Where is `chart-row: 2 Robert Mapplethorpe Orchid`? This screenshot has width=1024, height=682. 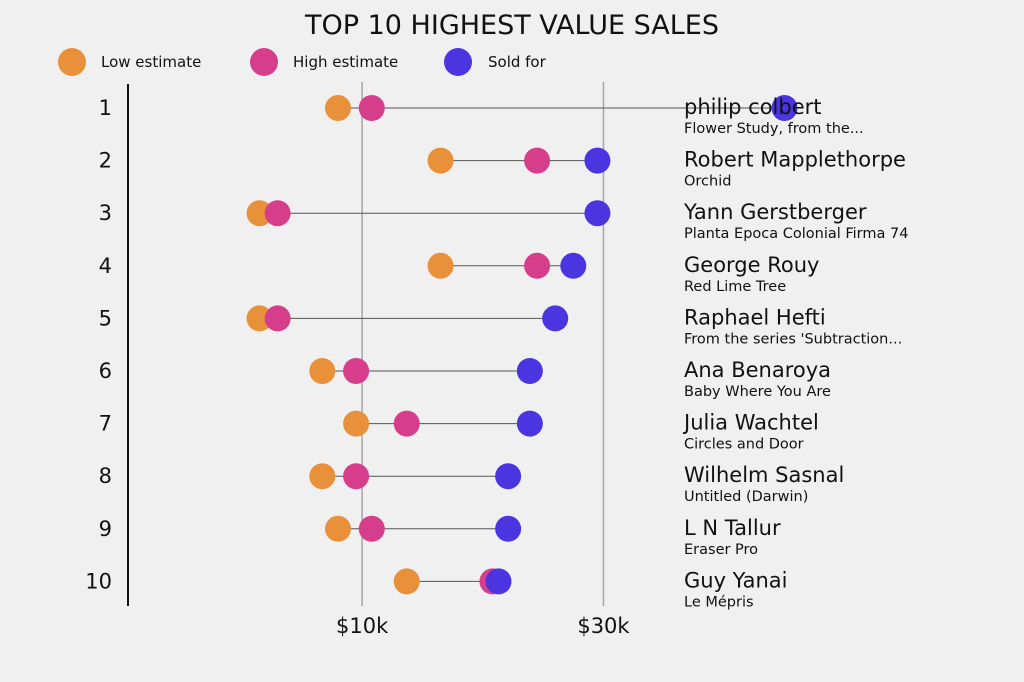
chart-row: 2 Robert Mapplethorpe Orchid is located at coordinates (502, 168).